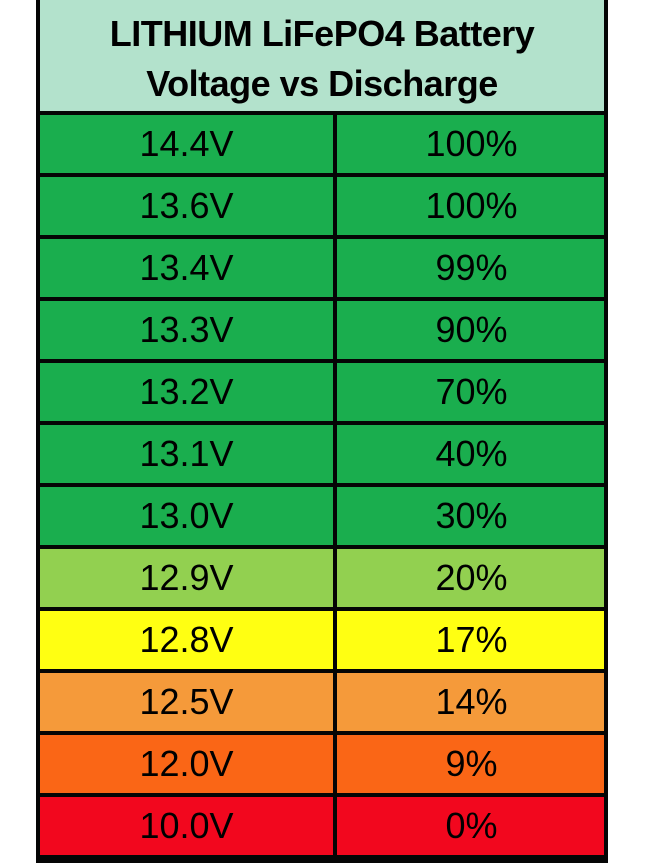  I want to click on voltage-cell: 13.6V, so click(188, 206).